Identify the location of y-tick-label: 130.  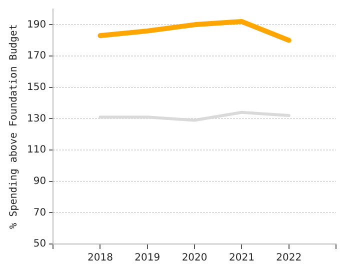
(36, 118).